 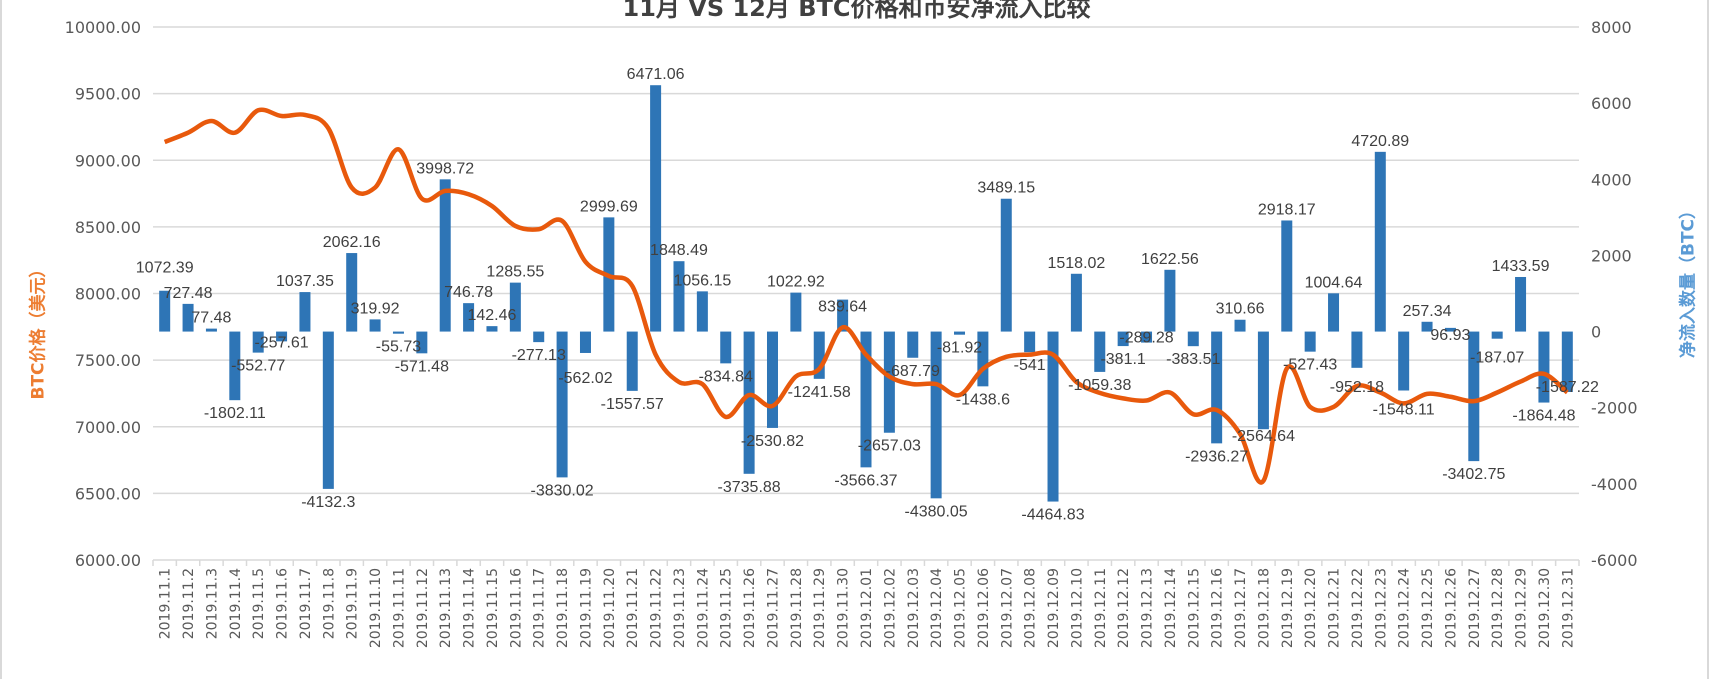 What do you see at coordinates (1428, 608) in the screenshot?
I see `x-axis-tick-label: 2019.12.25` at bounding box center [1428, 608].